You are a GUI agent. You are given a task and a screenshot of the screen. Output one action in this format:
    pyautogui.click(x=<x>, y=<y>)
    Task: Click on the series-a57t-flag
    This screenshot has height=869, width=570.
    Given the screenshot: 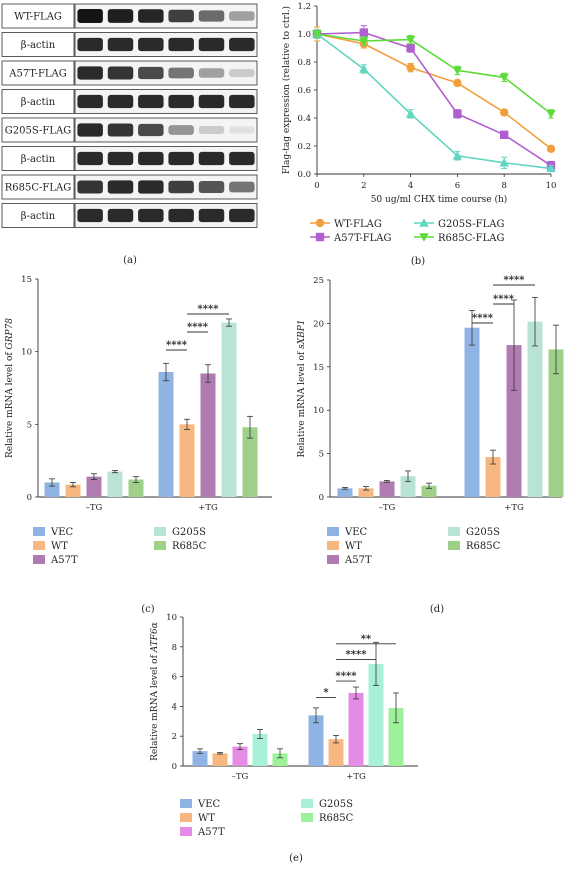 What is the action you would take?
    pyautogui.click(x=434, y=98)
    